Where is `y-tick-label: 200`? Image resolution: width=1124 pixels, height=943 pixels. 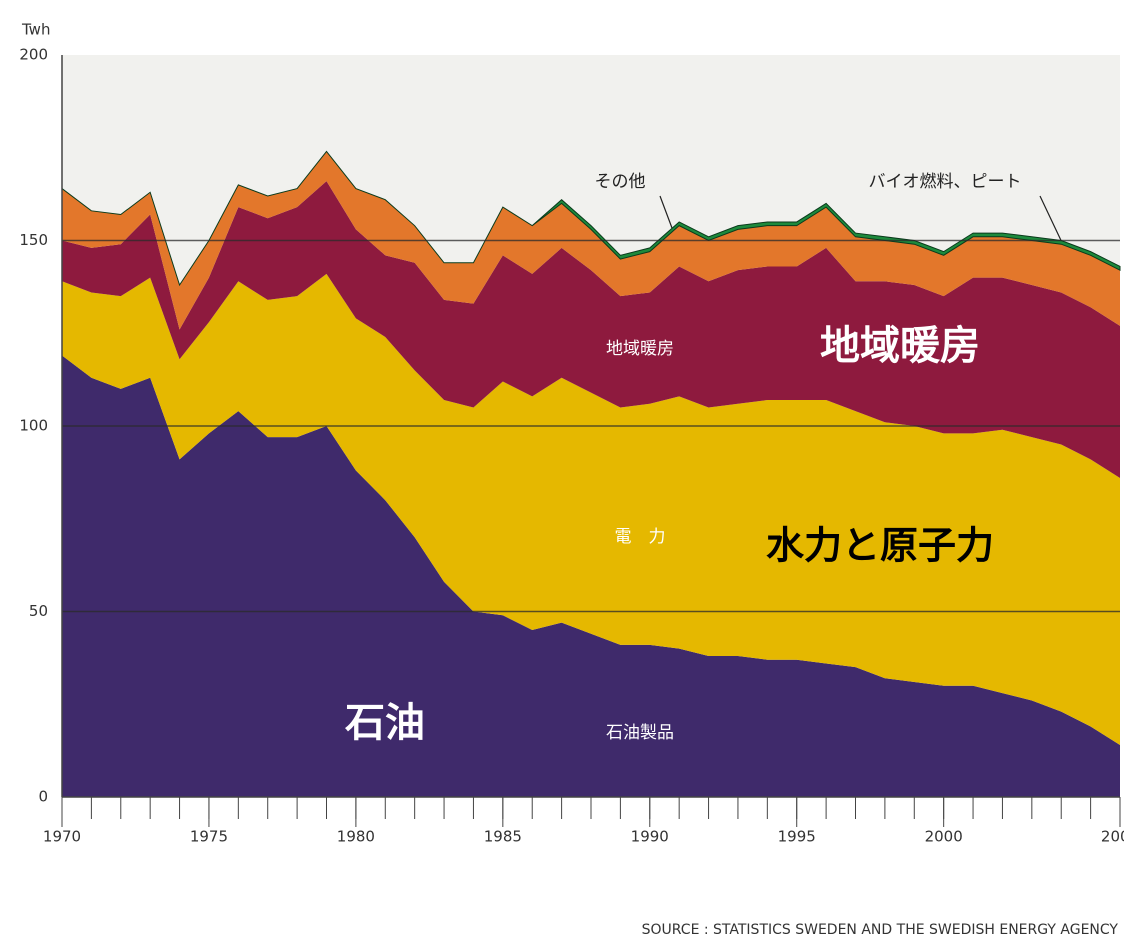
y-tick-label: 200 is located at coordinates (33, 55).